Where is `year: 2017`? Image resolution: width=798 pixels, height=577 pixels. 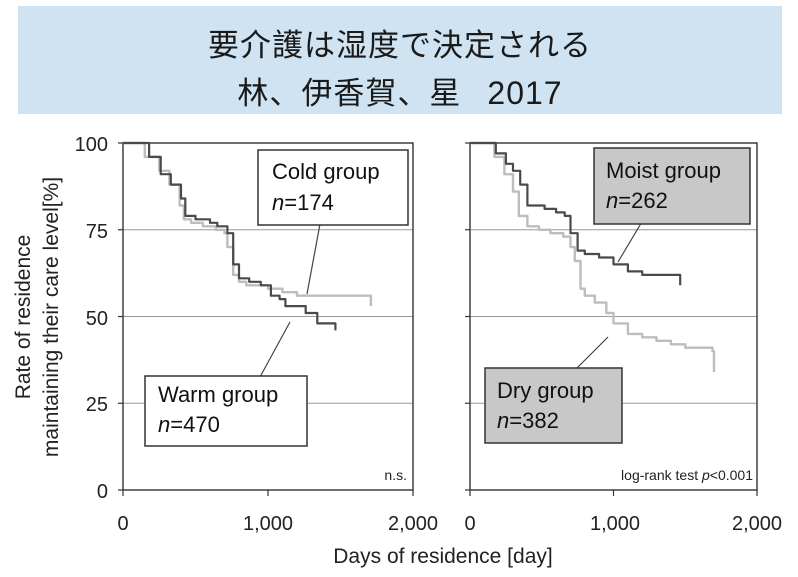 year: 2017 is located at coordinates (525, 93).